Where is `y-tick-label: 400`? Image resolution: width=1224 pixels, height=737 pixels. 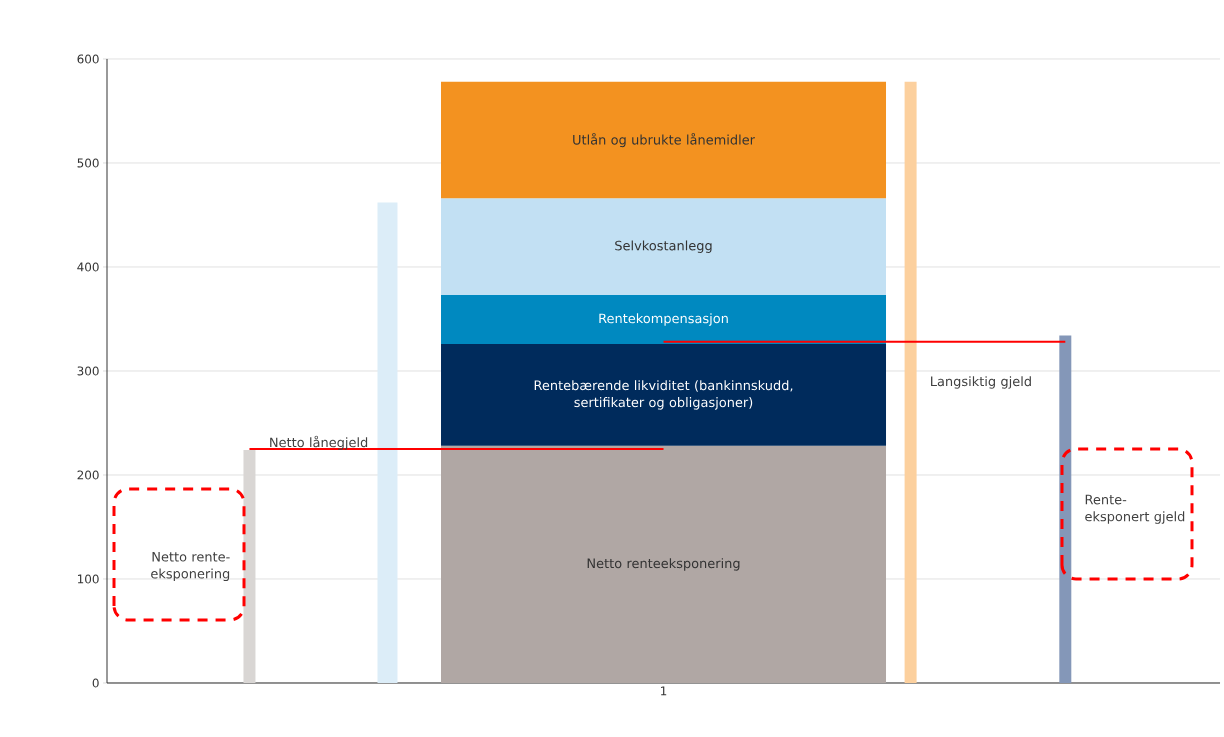
y-tick-label: 400 is located at coordinates (88, 267).